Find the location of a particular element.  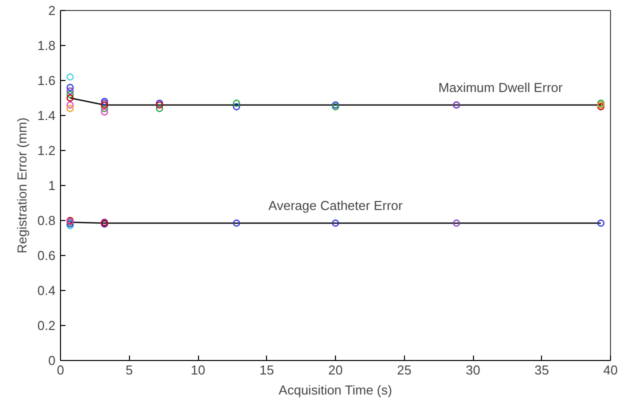

y-tick-label: 1.8 is located at coordinates (46, 45).